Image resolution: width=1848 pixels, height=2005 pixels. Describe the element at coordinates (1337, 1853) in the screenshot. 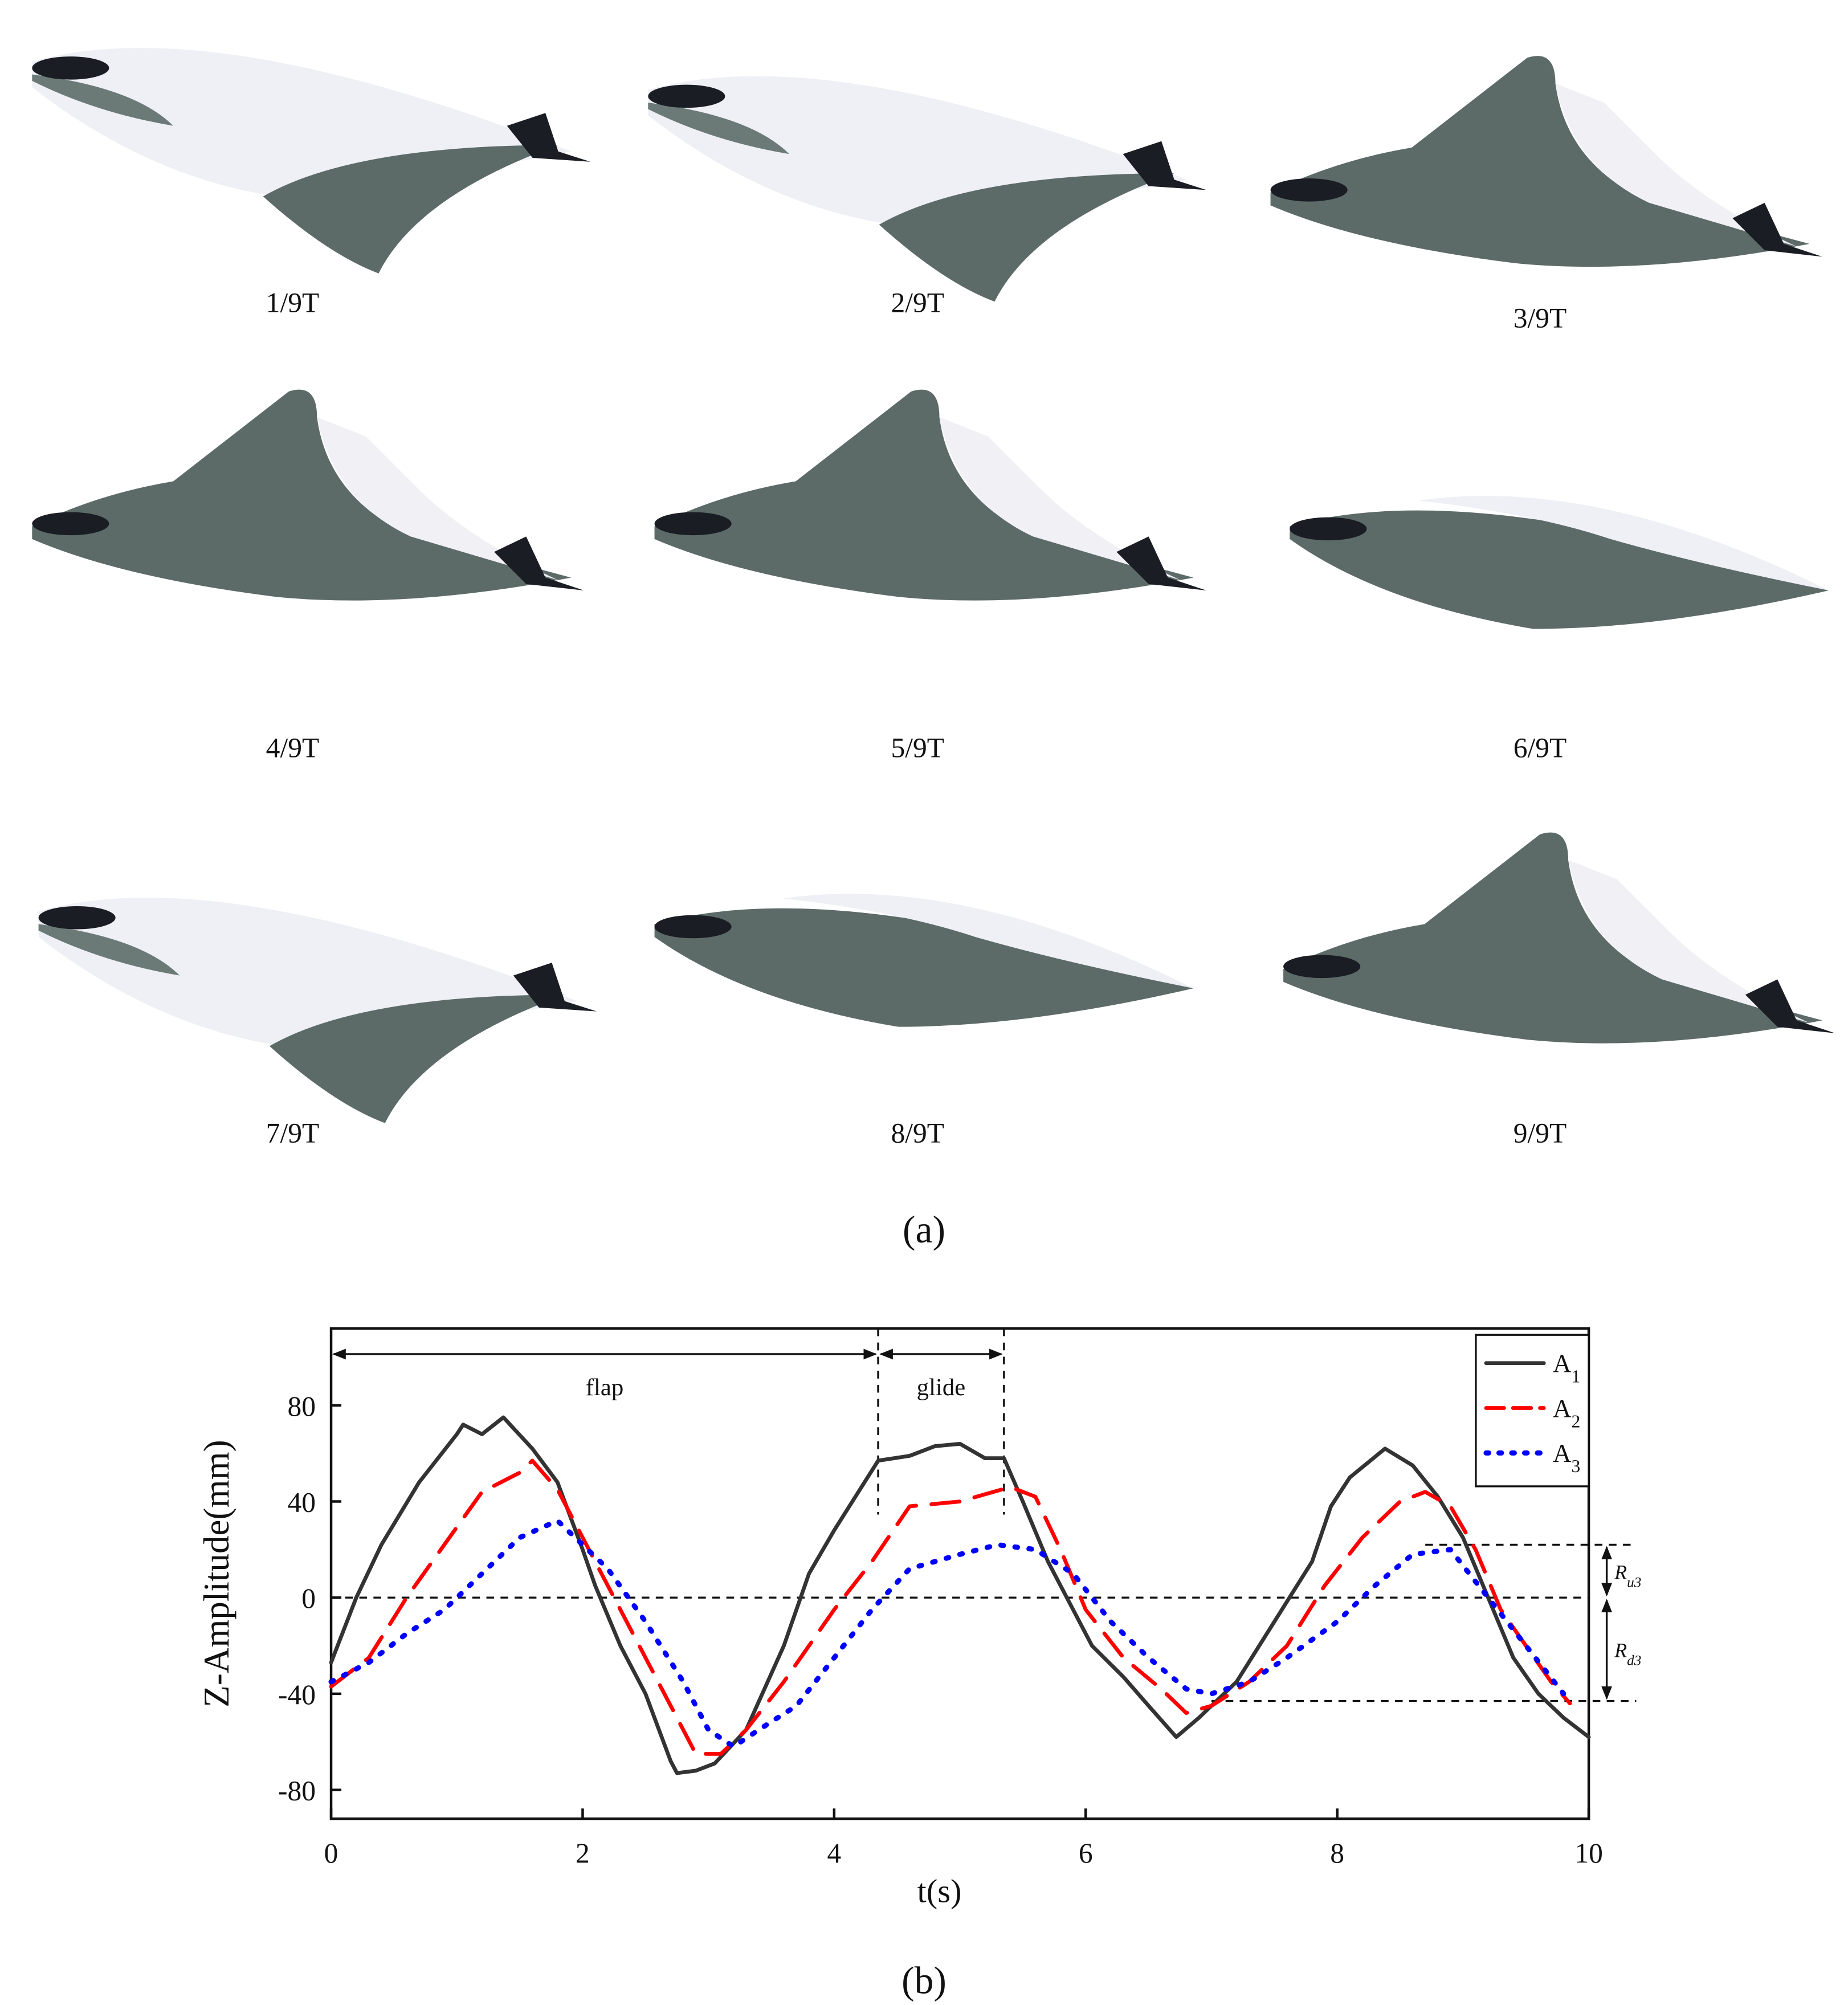

I see `x-tick-label: 8` at that location.